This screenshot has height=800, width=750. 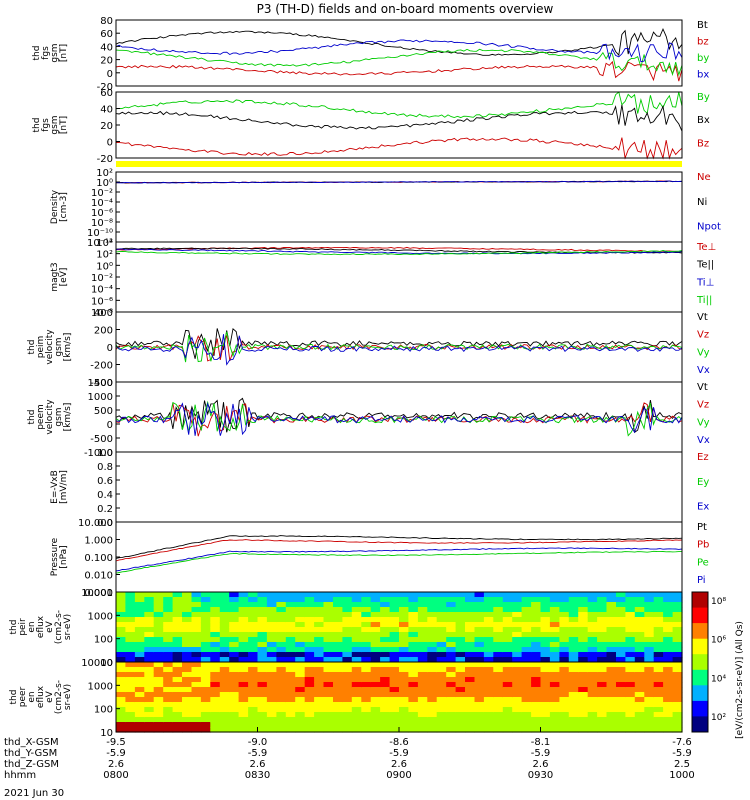 What do you see at coordinates (702, 25) in the screenshot?
I see `legend-entry: Bt` at bounding box center [702, 25].